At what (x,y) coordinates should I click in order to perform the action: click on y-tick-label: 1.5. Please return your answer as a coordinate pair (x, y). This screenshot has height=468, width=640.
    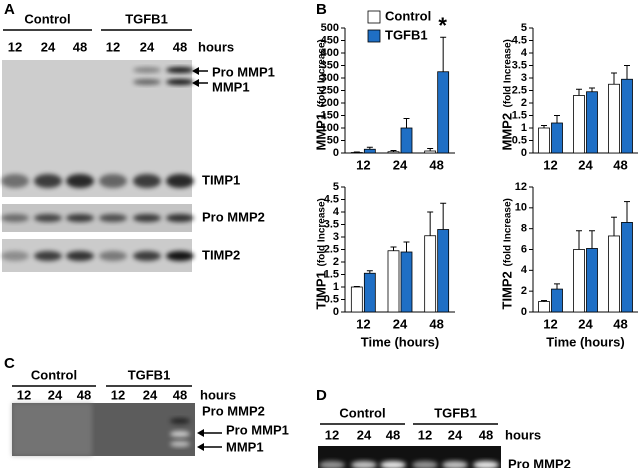
    Looking at the image, I should click on (331, 274).